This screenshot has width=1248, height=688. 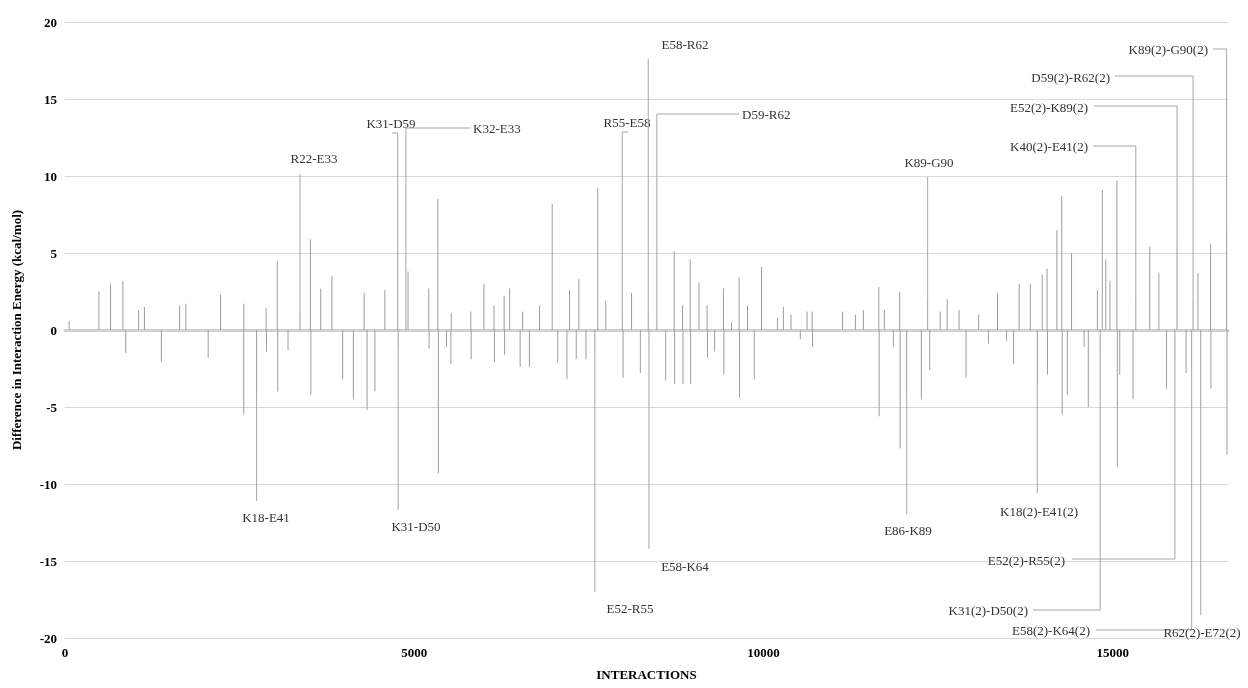 I want to click on annotation: K89(2)-G90(2), so click(x=1168, y=49).